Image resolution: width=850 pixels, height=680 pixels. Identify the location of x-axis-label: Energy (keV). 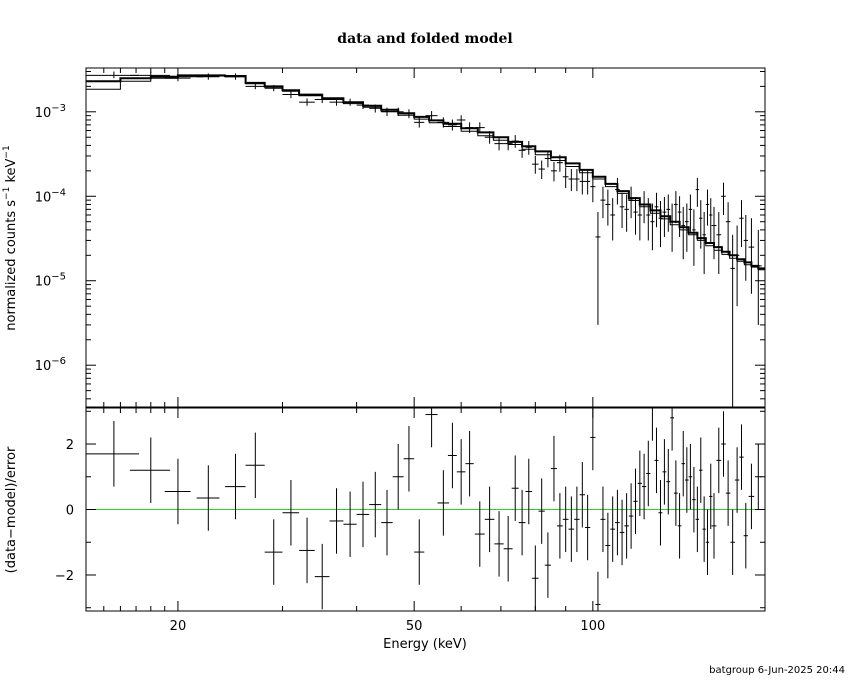
(425, 644).